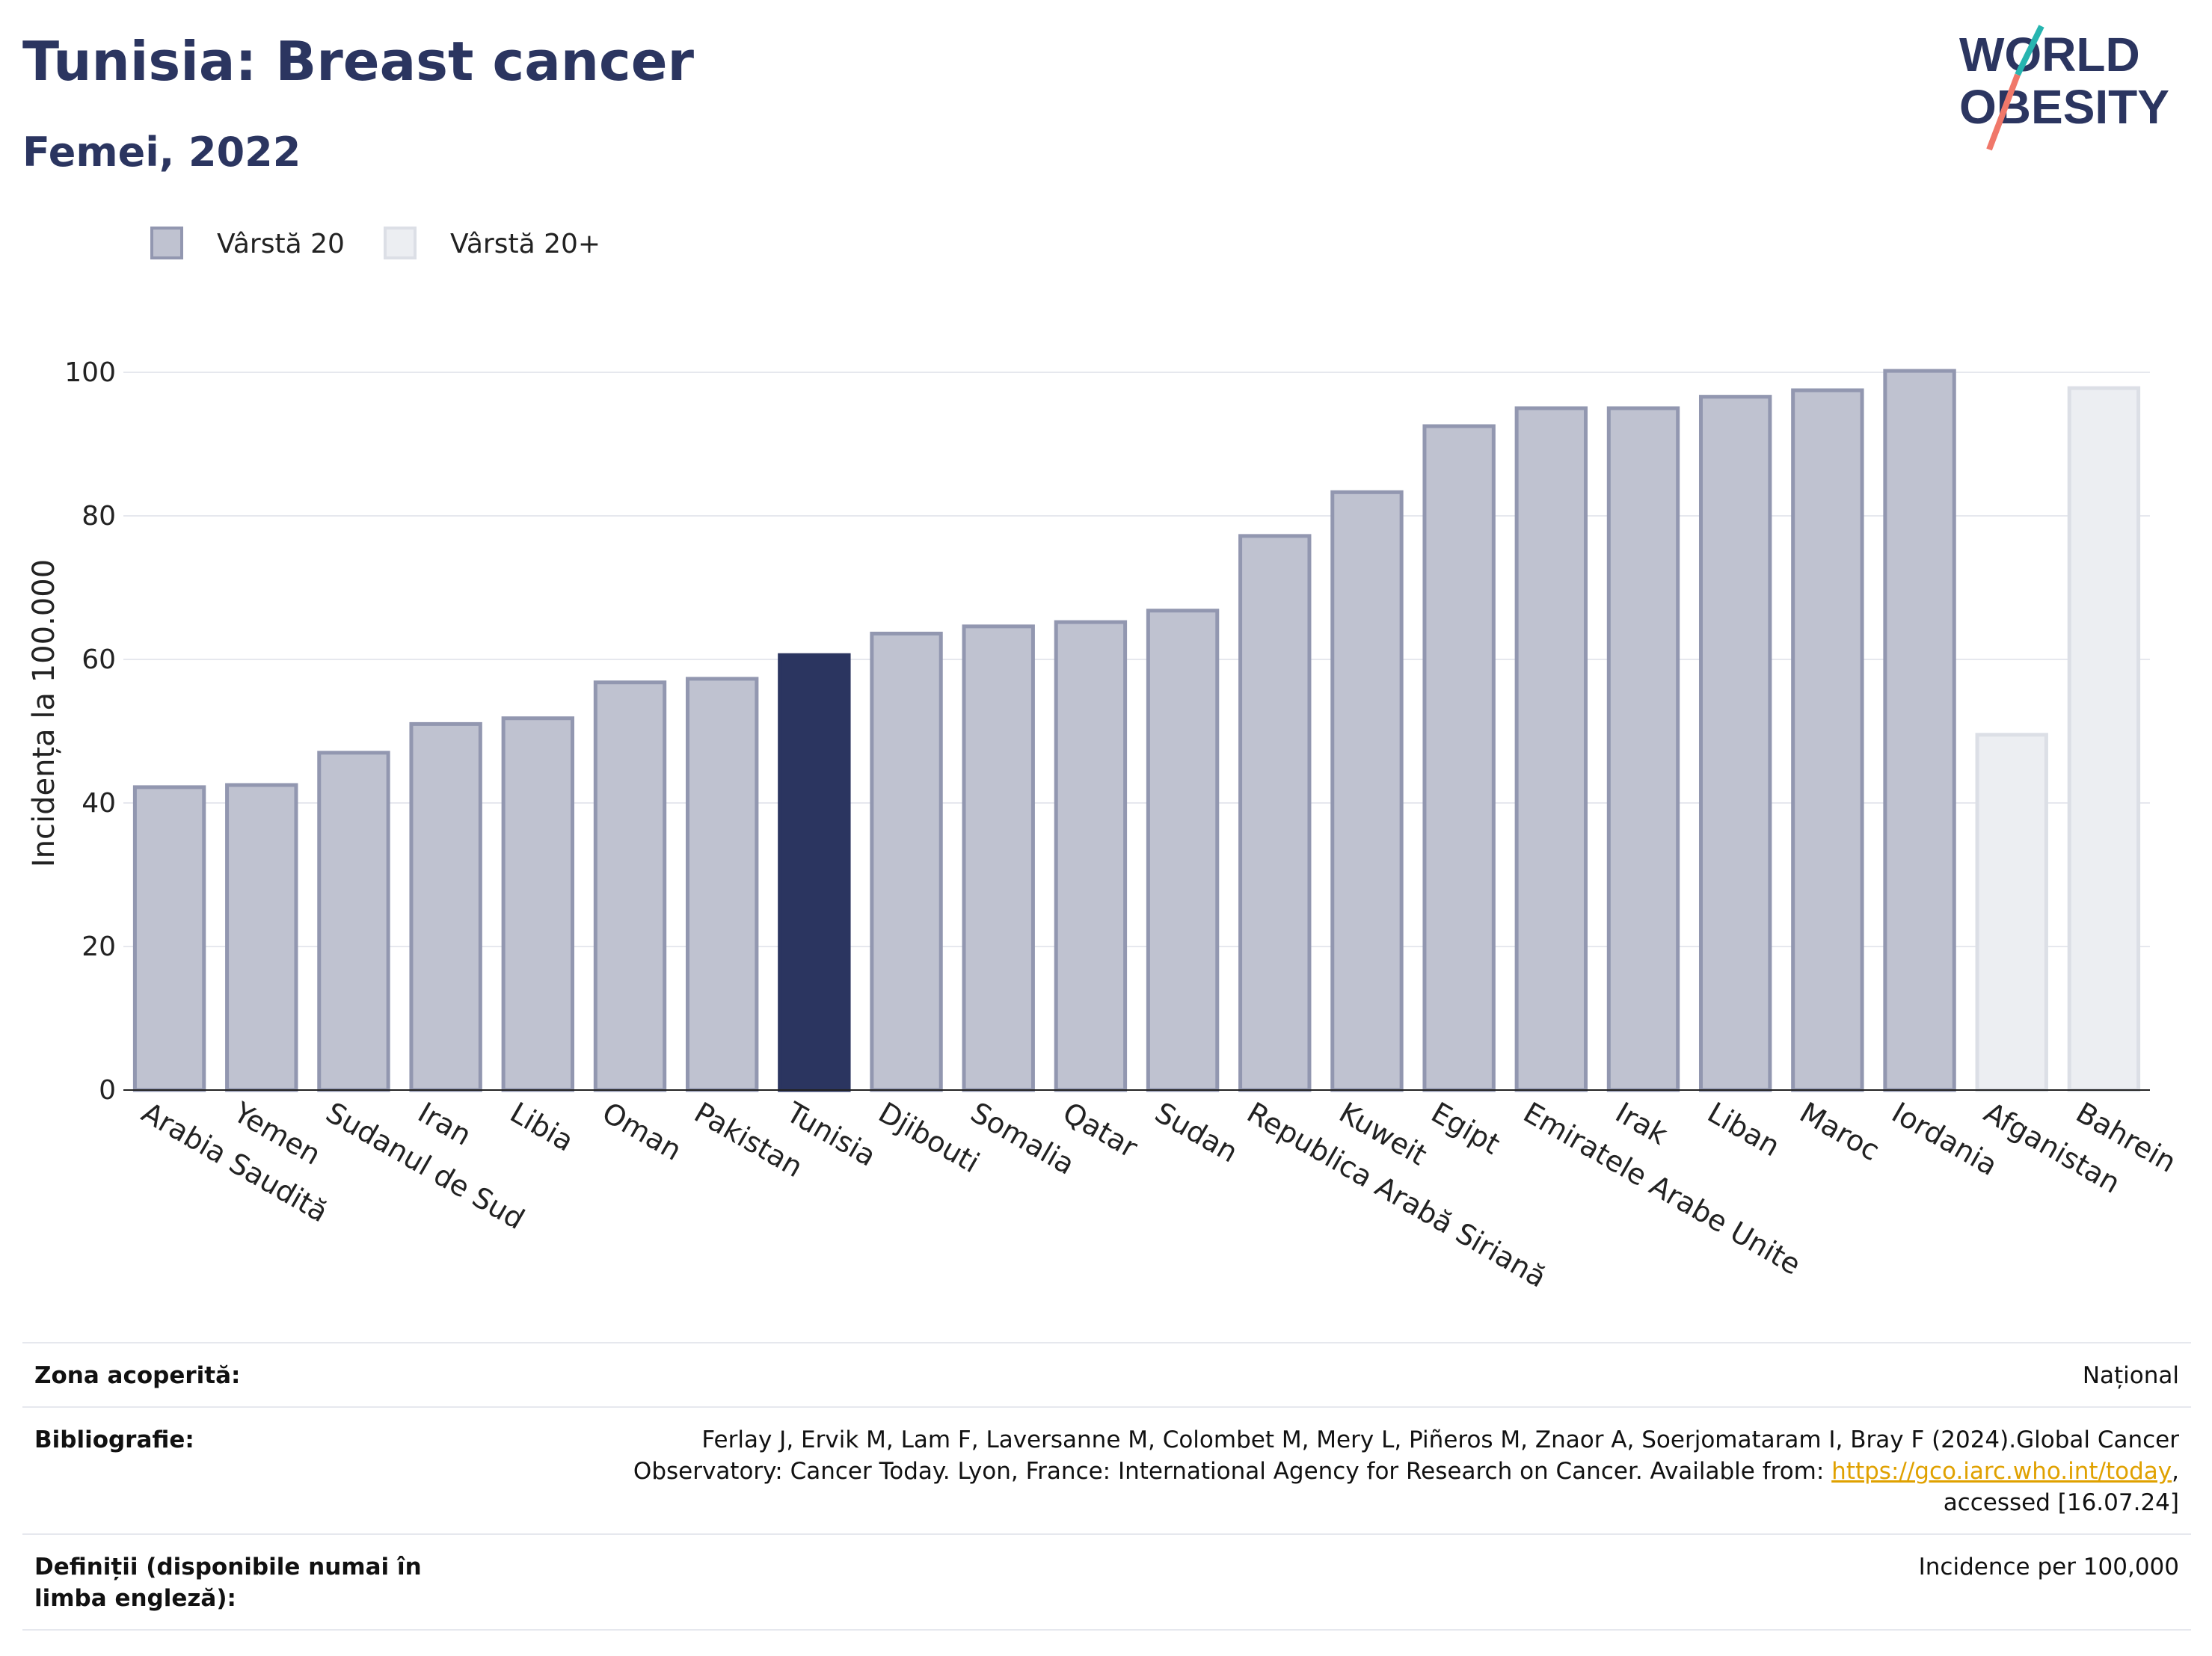 Image resolution: width=2212 pixels, height=1656 pixels. I want to click on logo-slash-teal, so click(2029, 50).